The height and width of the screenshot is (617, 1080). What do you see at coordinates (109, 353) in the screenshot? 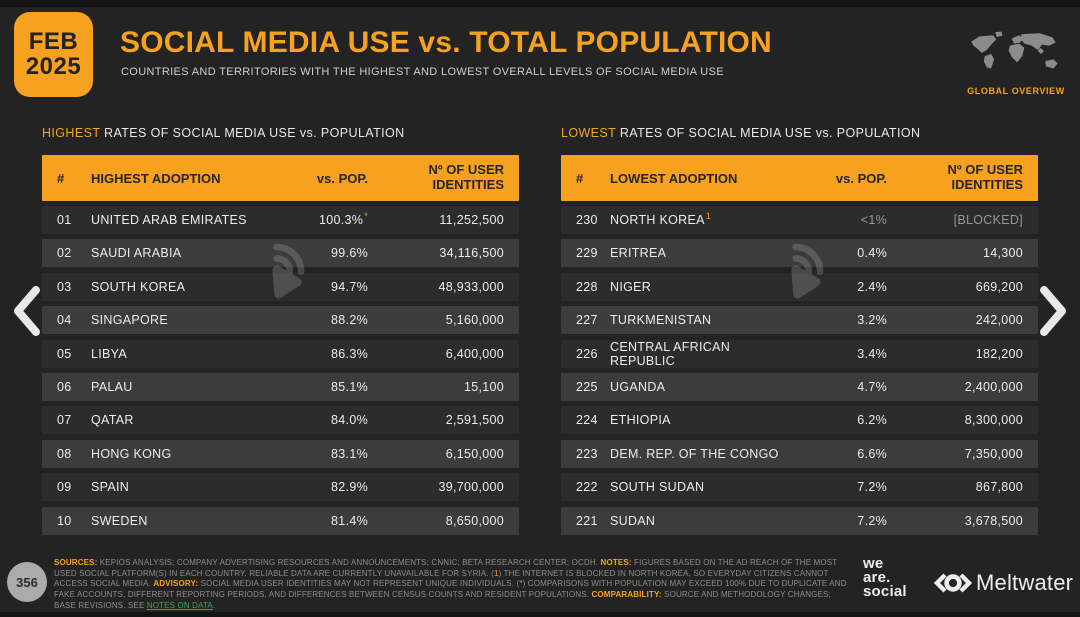
I see `country-cell: LIBYA` at bounding box center [109, 353].